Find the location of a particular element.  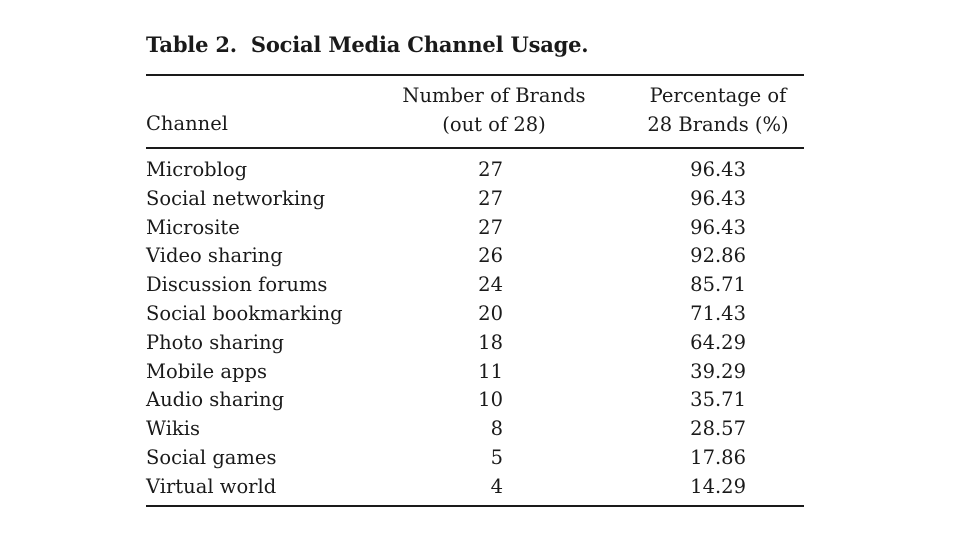

table-row: Video sharing 26 92.86 is located at coordinates (475, 256).